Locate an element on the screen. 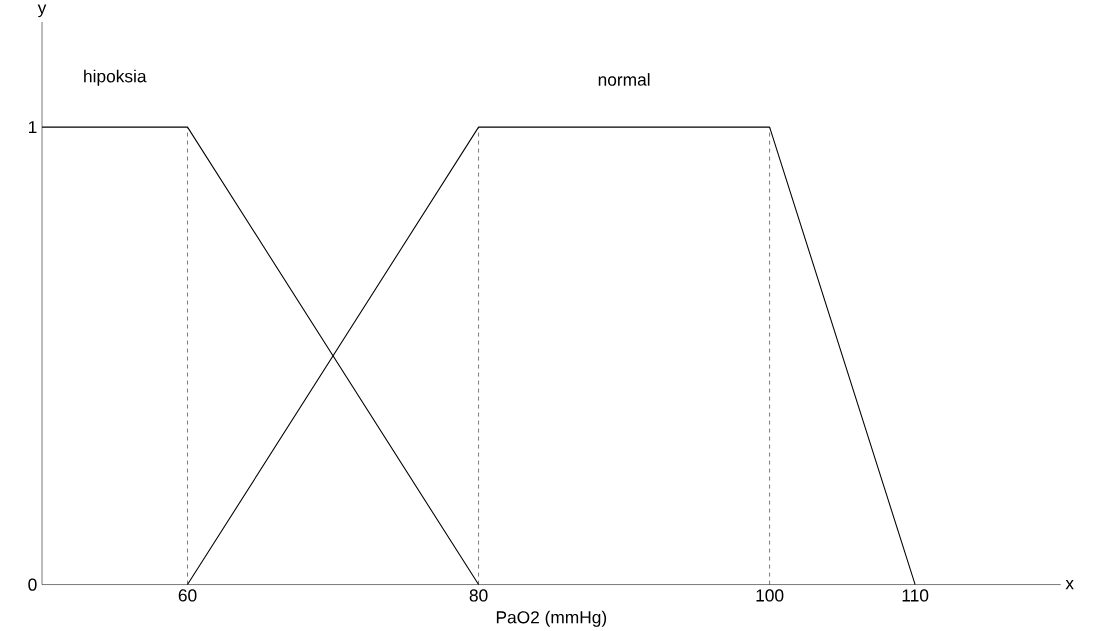 The width and height of the screenshot is (1110, 631). x-tick-label: 100 is located at coordinates (770, 595).